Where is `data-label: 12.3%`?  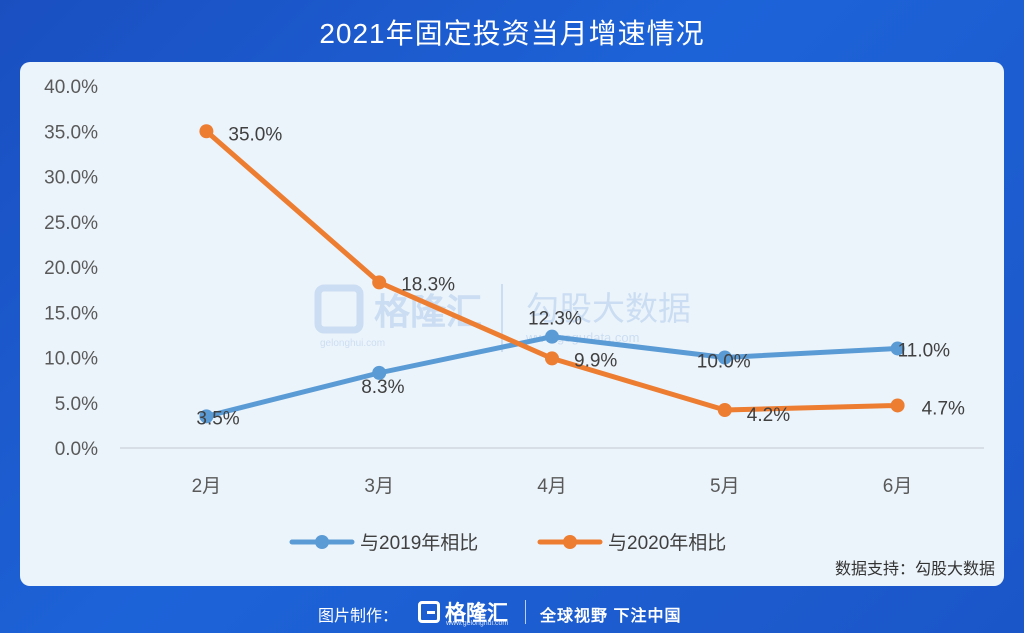
data-label: 12.3% is located at coordinates (555, 319).